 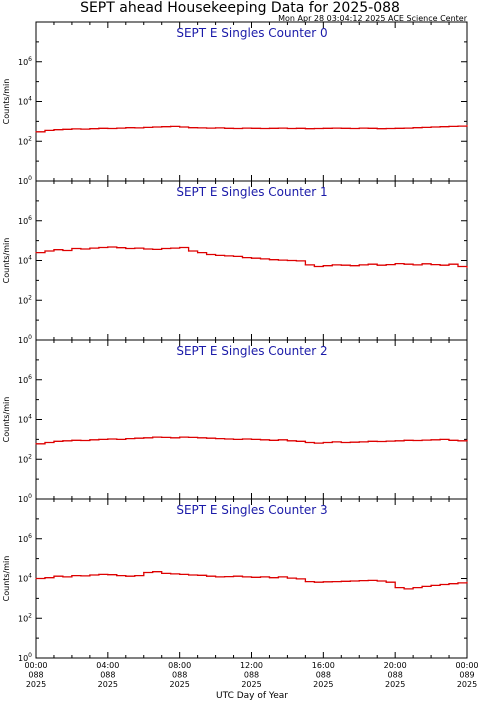 What do you see at coordinates (6, 579) in the screenshot?
I see `y-axis-label: Counts/min` at bounding box center [6, 579].